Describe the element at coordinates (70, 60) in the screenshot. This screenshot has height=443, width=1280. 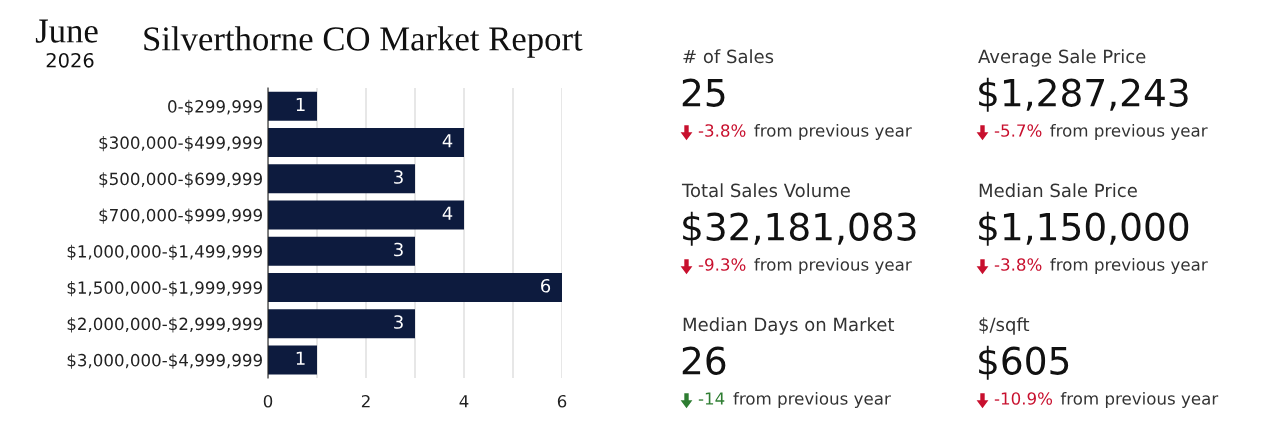
I see `text: 2026` at that location.